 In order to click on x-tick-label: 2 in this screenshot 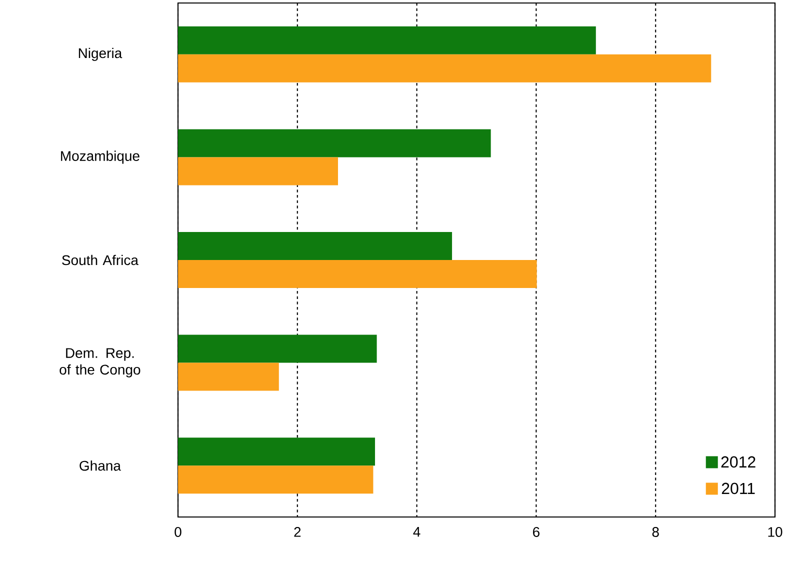, I will do `click(297, 532)`.